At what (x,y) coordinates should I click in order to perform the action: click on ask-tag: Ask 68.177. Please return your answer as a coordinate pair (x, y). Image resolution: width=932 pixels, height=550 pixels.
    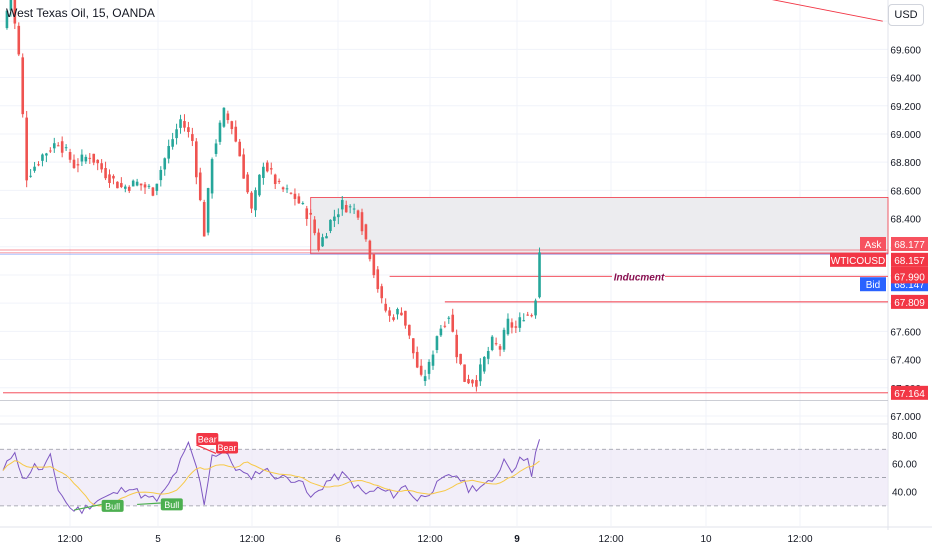
    Looking at the image, I should click on (894, 243).